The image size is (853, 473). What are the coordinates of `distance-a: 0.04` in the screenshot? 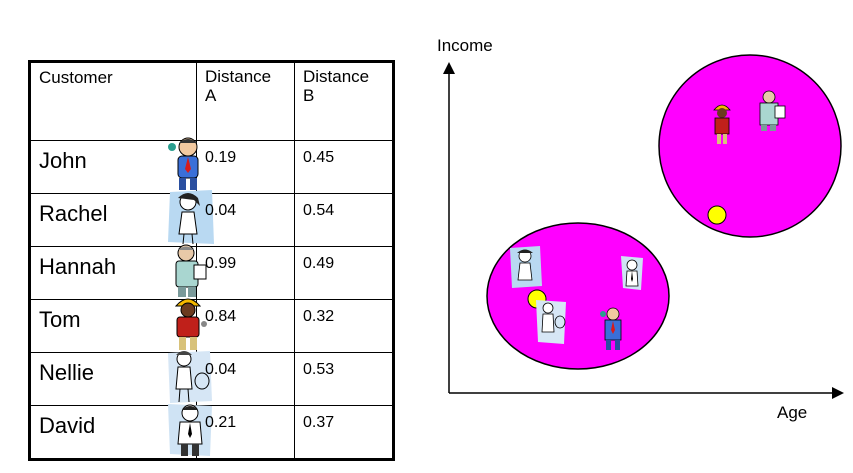 It's located at (245, 379).